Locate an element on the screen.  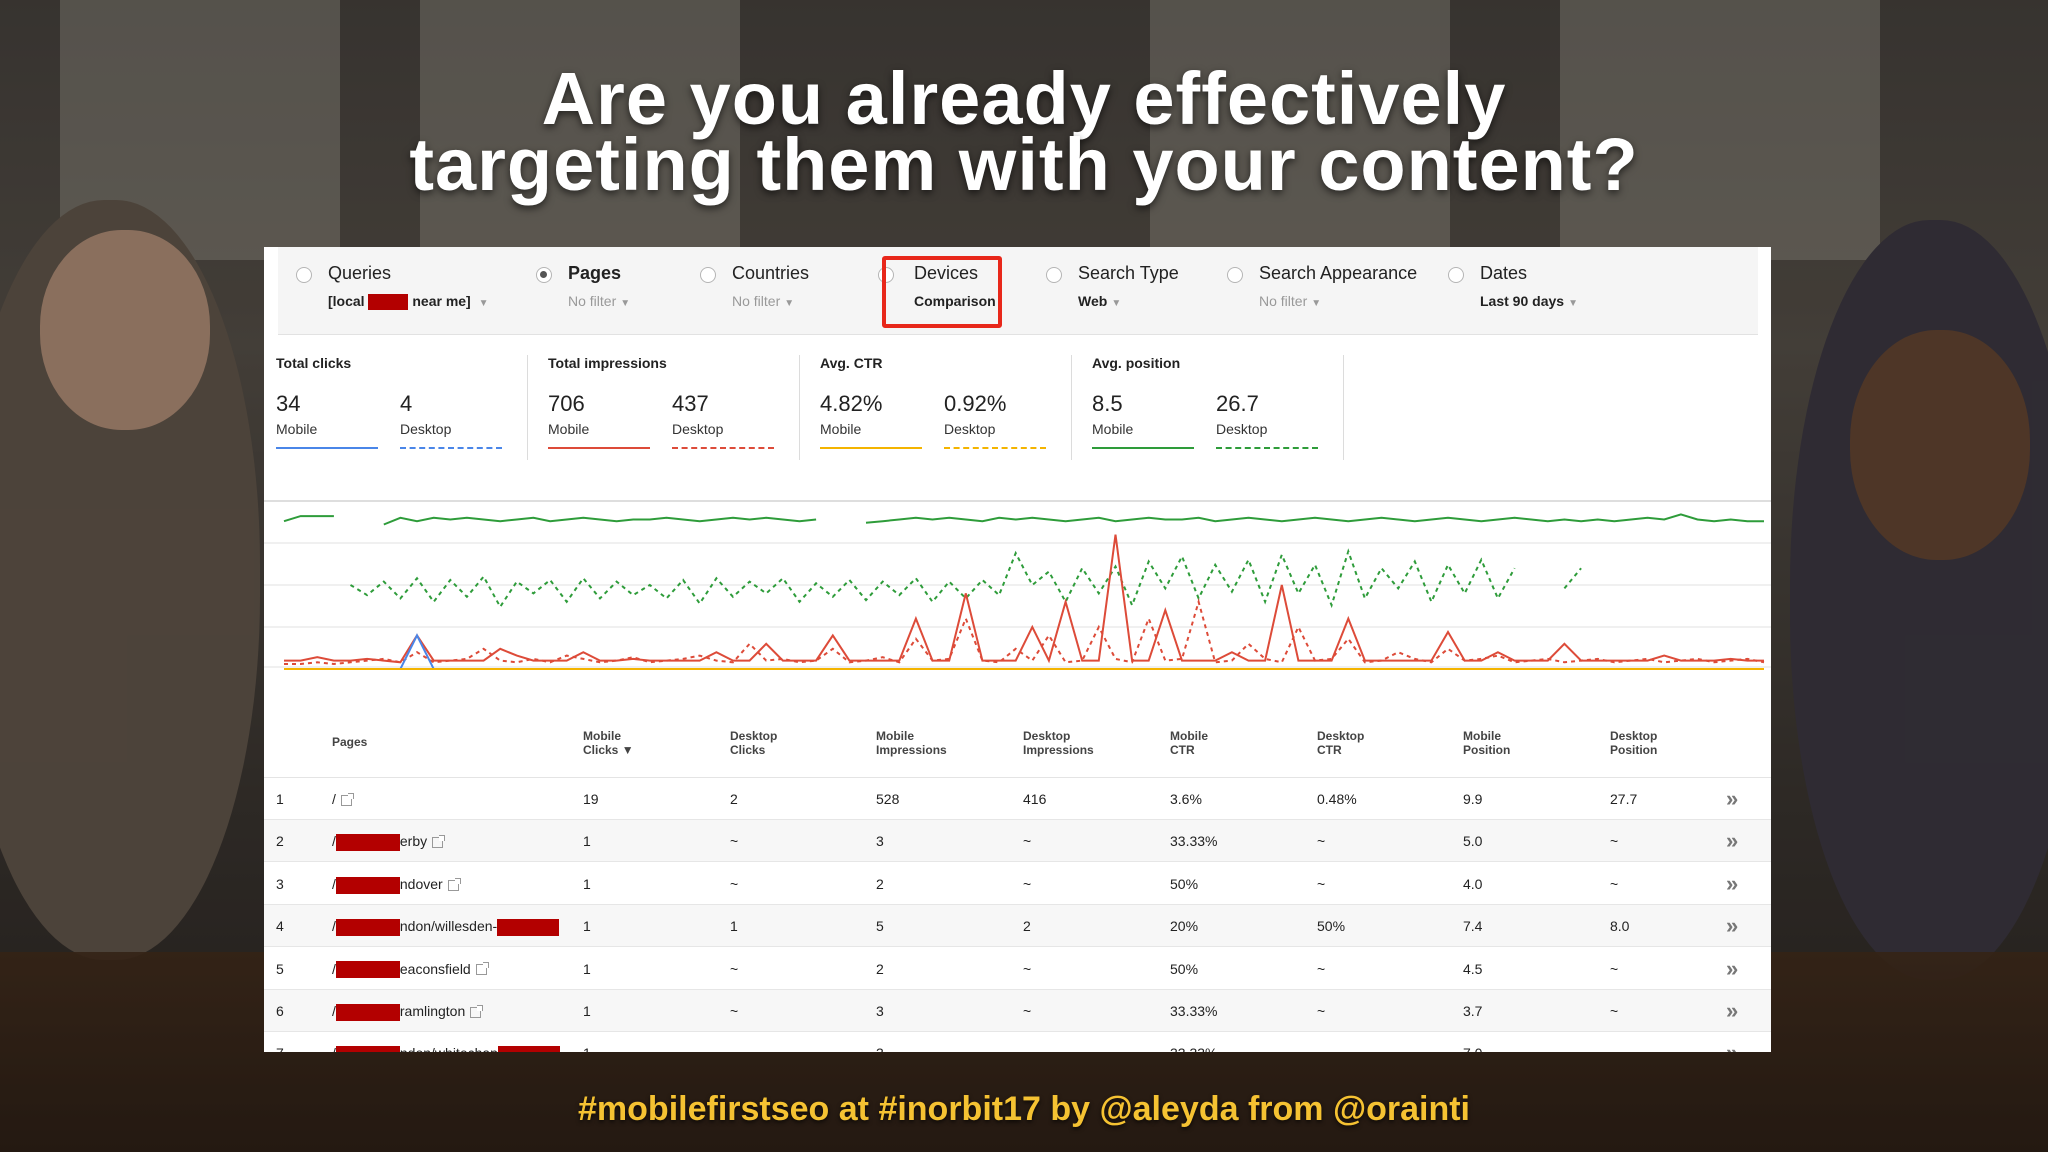
cell-di: ~ is located at coordinates (1027, 841).